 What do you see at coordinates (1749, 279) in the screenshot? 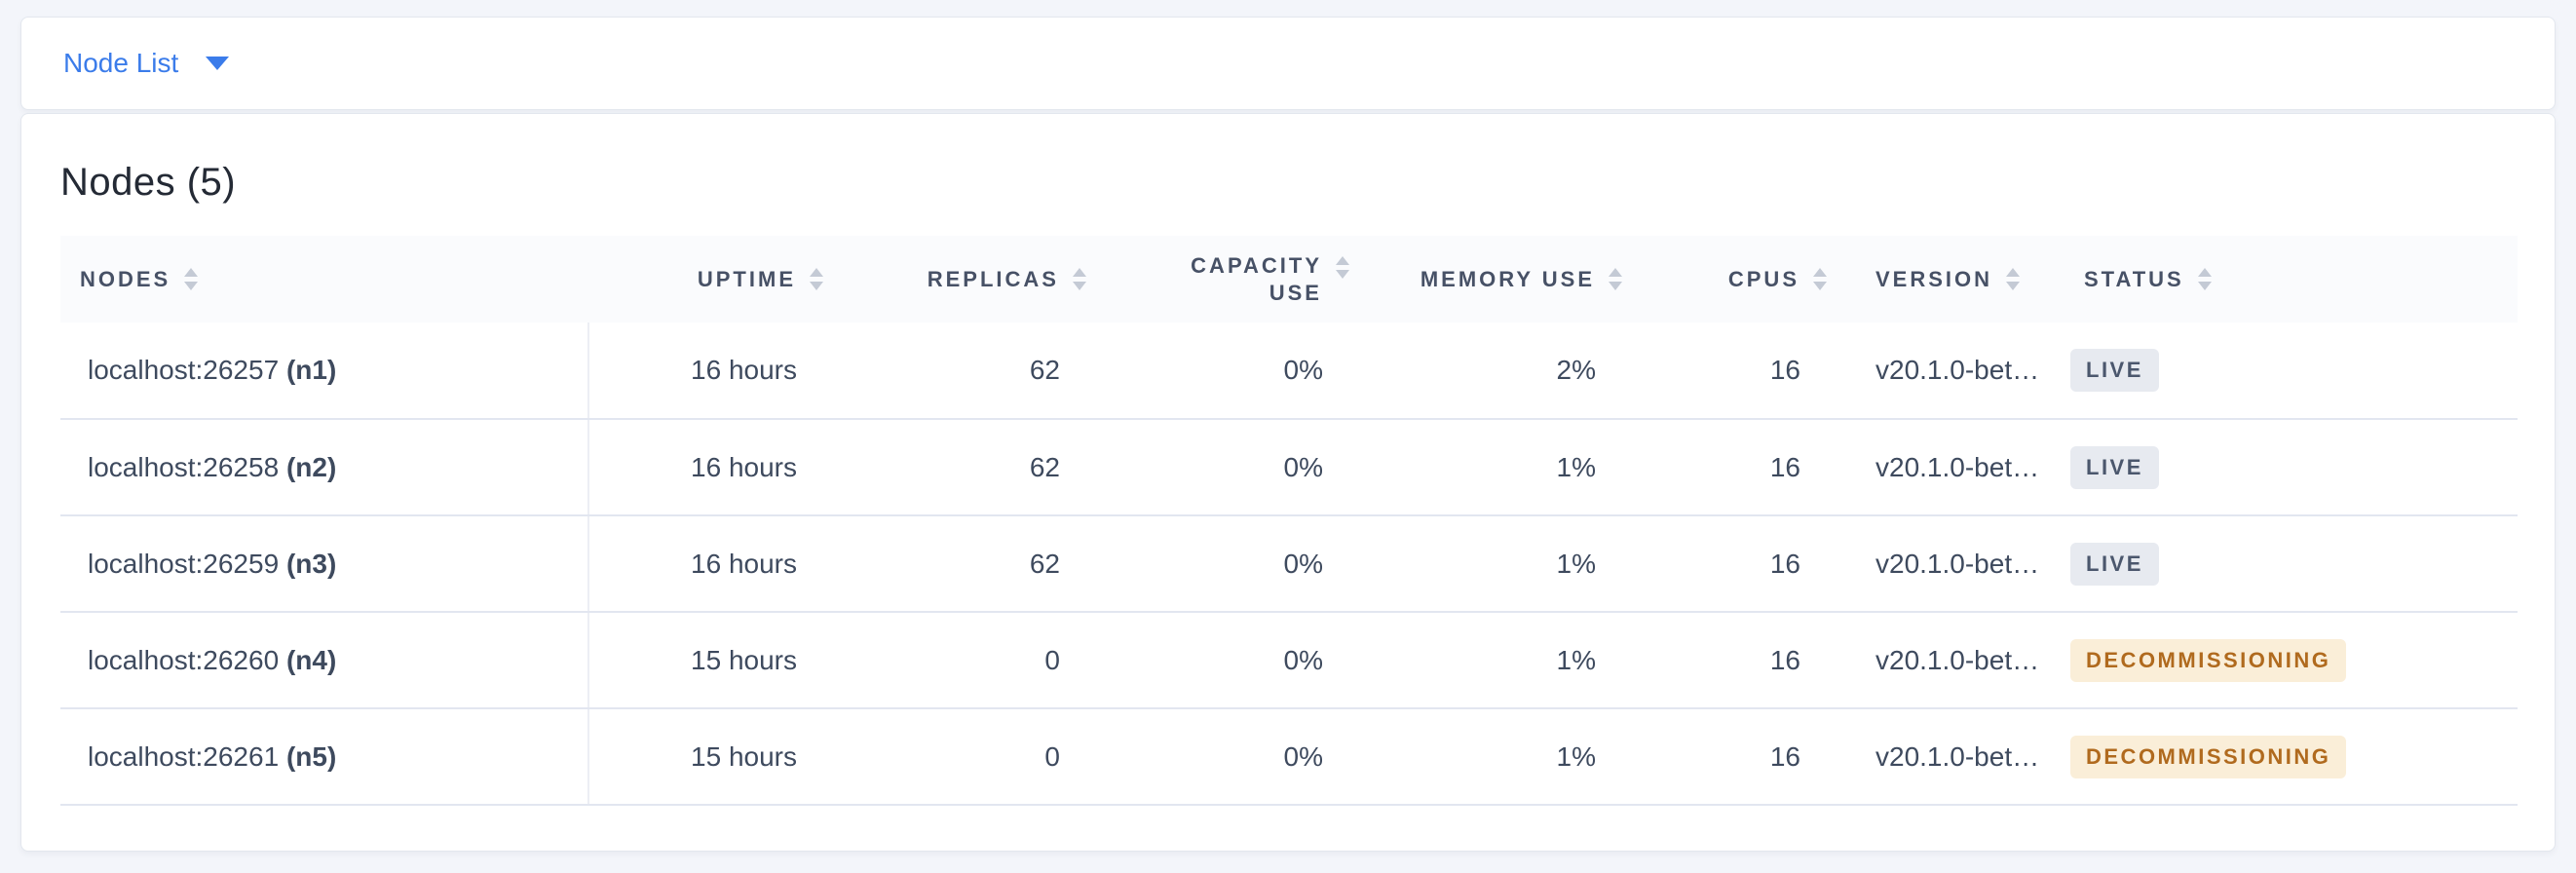
I see `column-header-cpus: CPUS` at bounding box center [1749, 279].